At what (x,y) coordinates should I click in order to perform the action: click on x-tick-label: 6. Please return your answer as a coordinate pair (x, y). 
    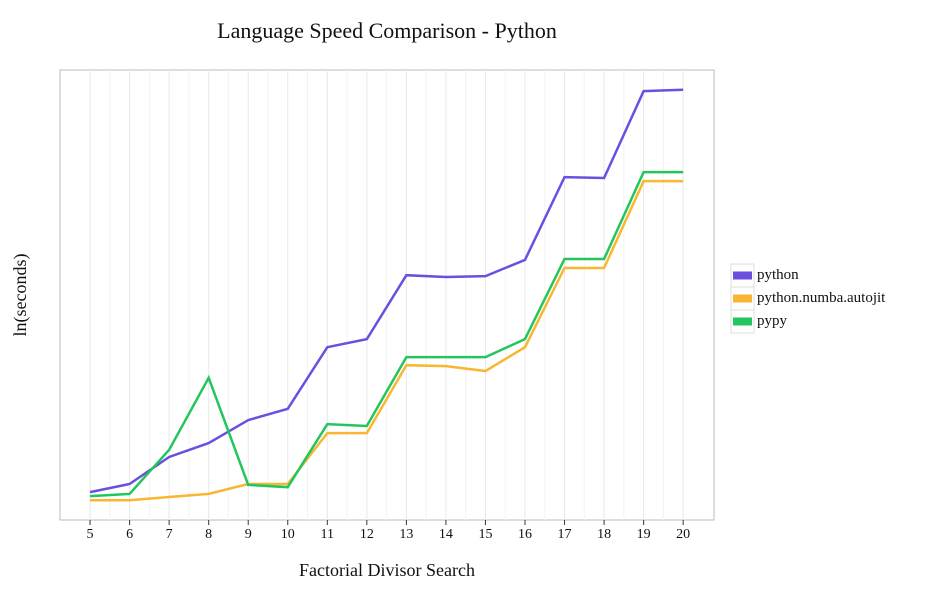
    Looking at the image, I should click on (129, 534).